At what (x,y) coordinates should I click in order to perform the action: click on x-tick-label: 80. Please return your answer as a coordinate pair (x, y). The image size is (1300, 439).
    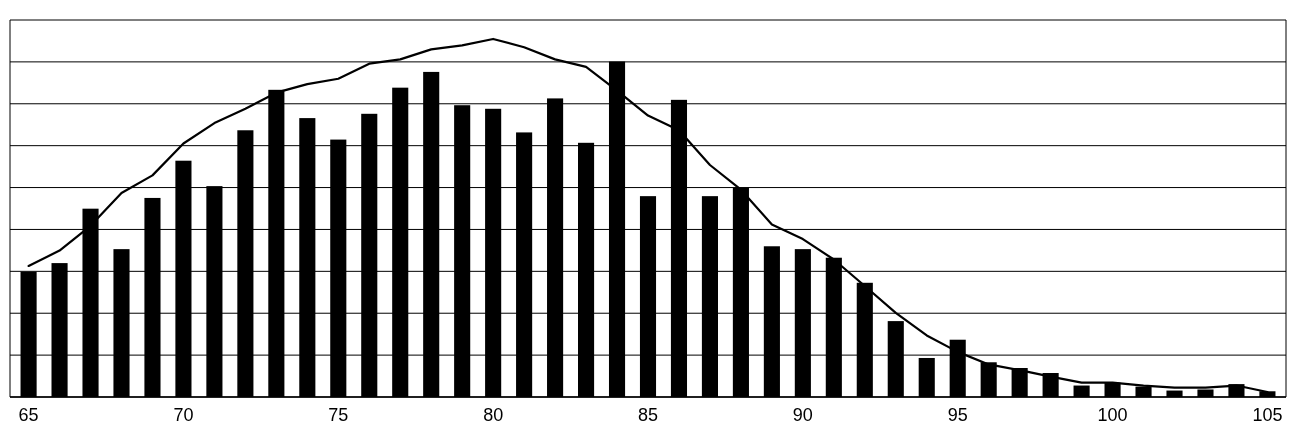
    Looking at the image, I should click on (493, 415).